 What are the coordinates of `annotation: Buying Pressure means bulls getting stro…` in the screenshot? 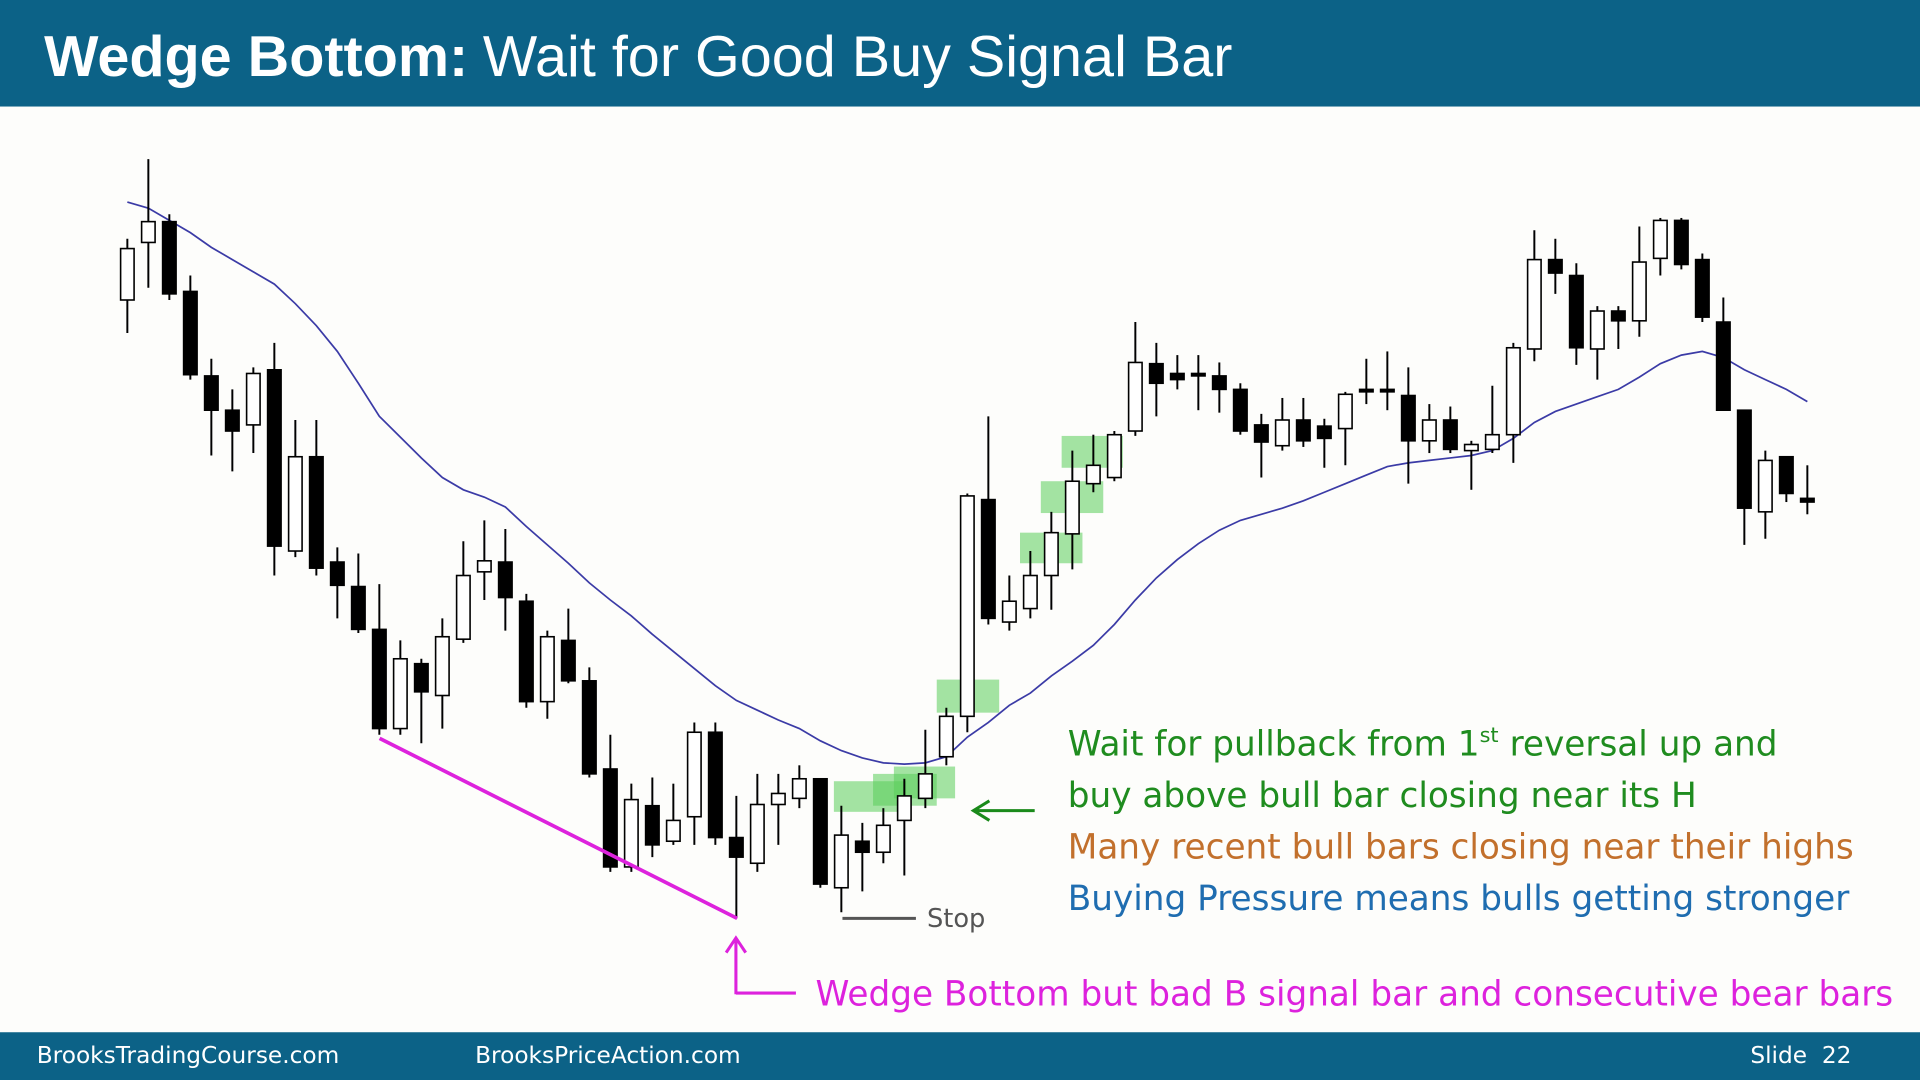 It's located at (1459, 899).